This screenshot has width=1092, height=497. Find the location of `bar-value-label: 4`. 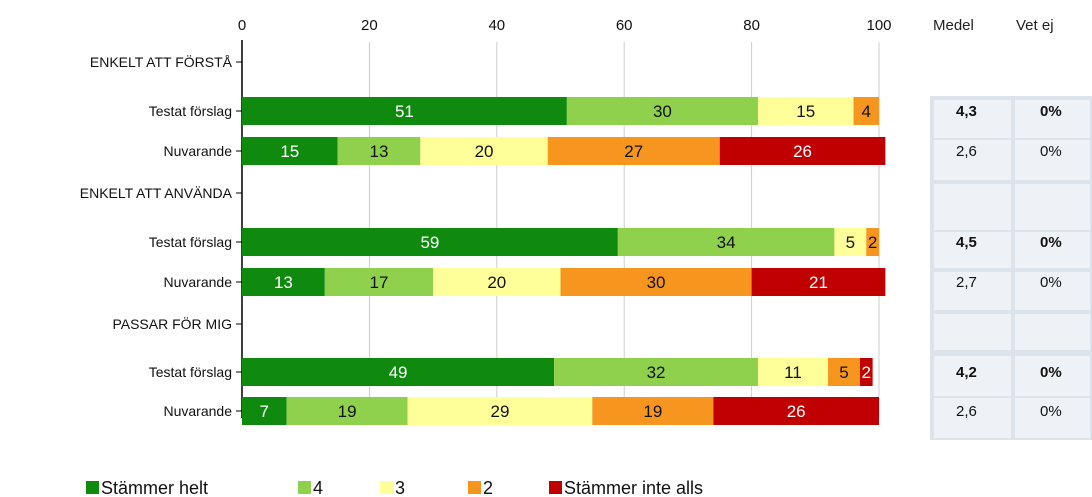

bar-value-label: 4 is located at coordinates (866, 111).